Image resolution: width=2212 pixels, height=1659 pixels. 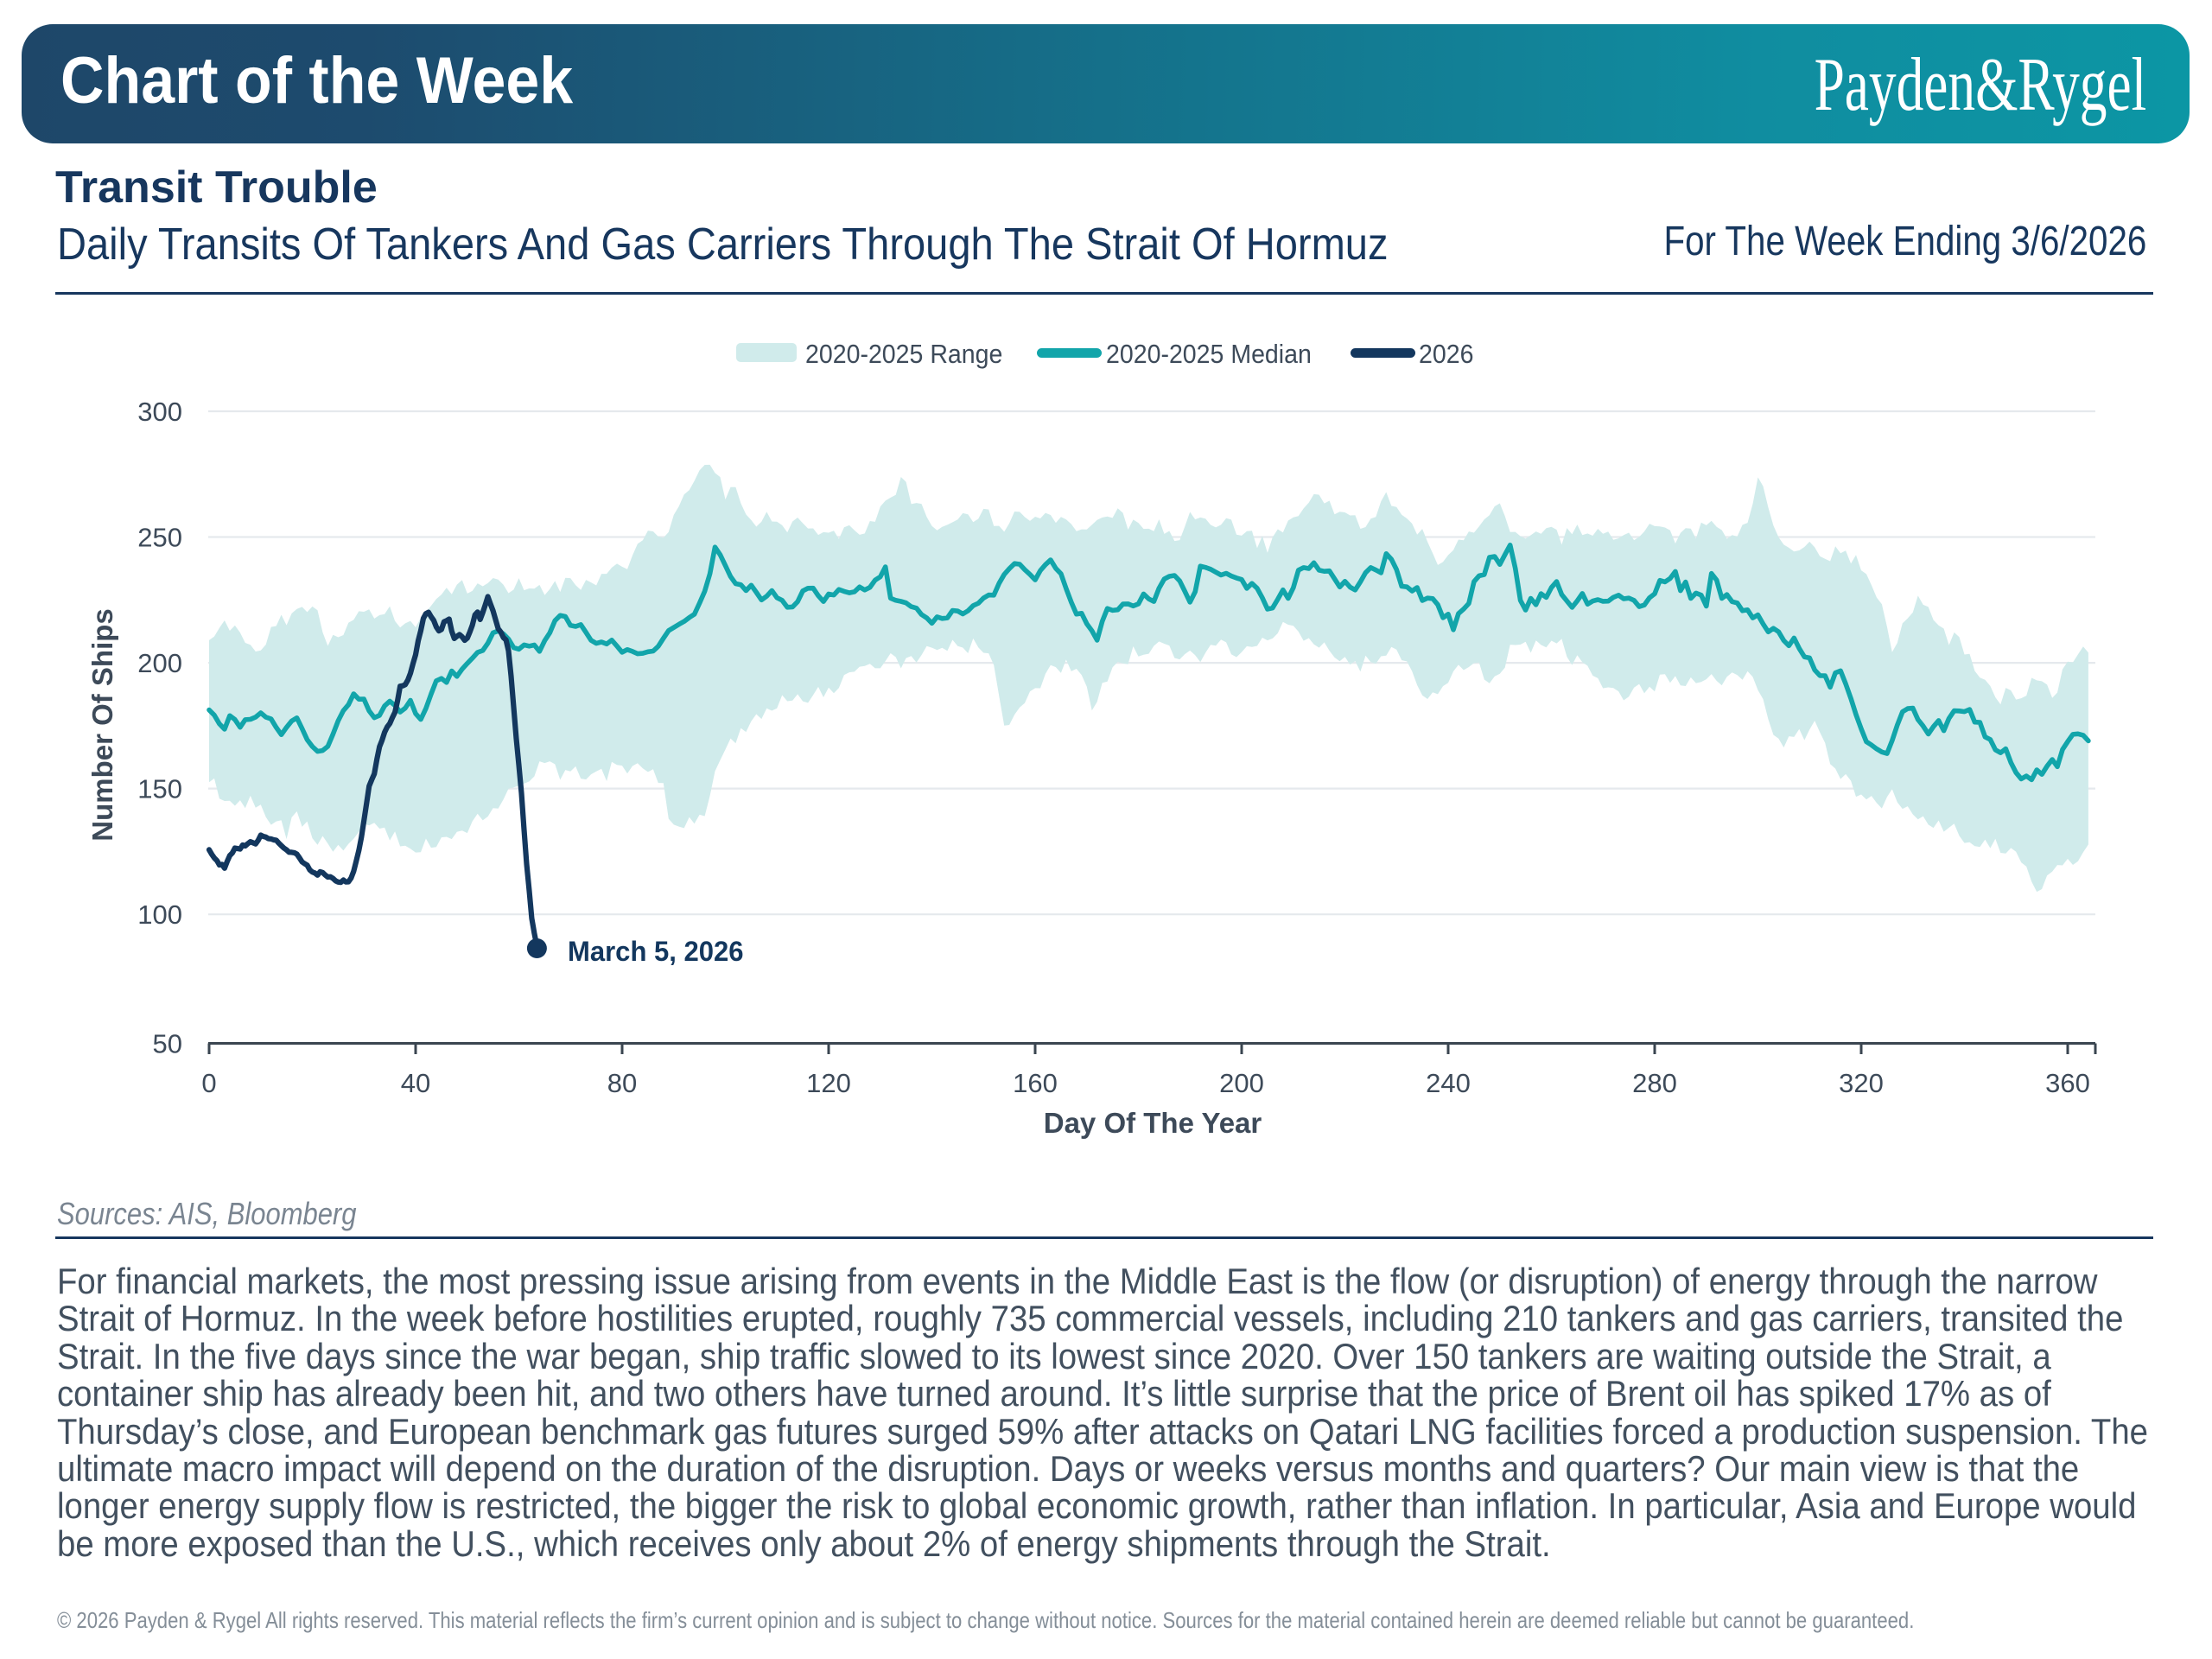 I want to click on svg-text: 300, so click(x=159, y=412).